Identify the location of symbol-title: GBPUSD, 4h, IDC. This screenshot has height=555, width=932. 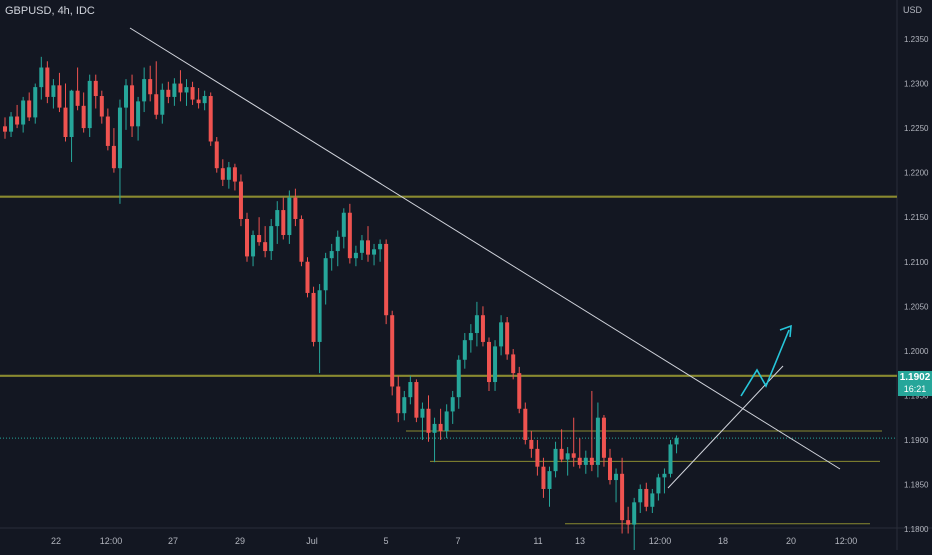
(50, 11).